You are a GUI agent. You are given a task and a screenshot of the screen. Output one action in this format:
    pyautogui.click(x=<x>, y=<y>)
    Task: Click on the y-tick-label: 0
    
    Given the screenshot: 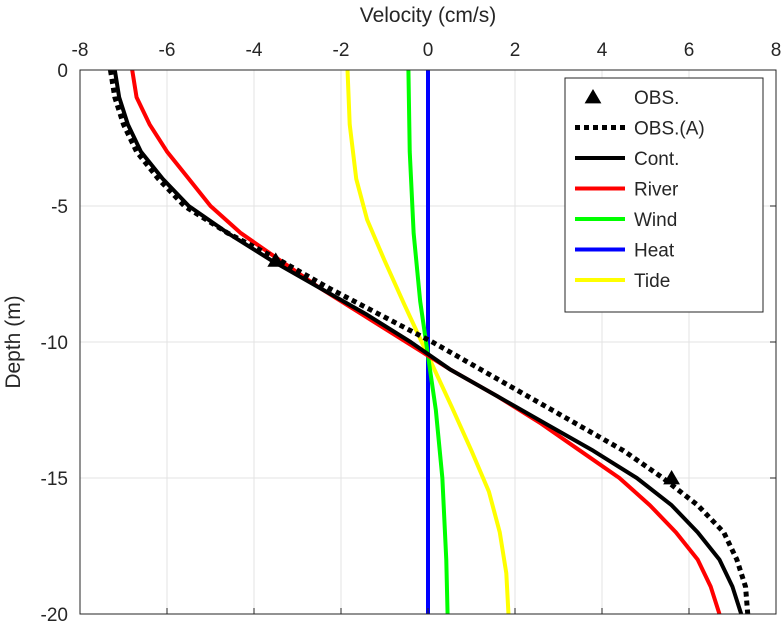 What is the action you would take?
    pyautogui.click(x=62, y=71)
    